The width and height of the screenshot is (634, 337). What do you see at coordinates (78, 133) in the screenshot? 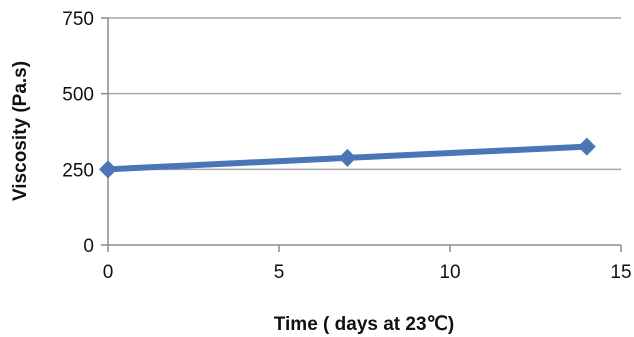
I see `y-tick-labels: 0 250 500 750` at bounding box center [78, 133].